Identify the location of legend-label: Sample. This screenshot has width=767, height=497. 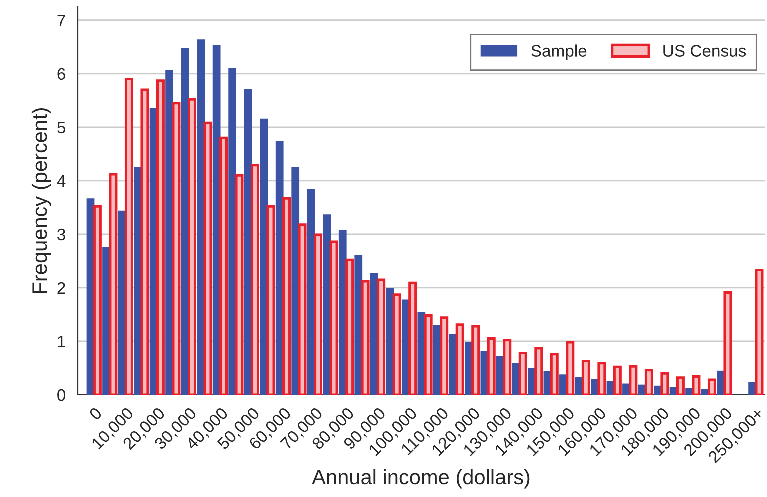
(559, 52).